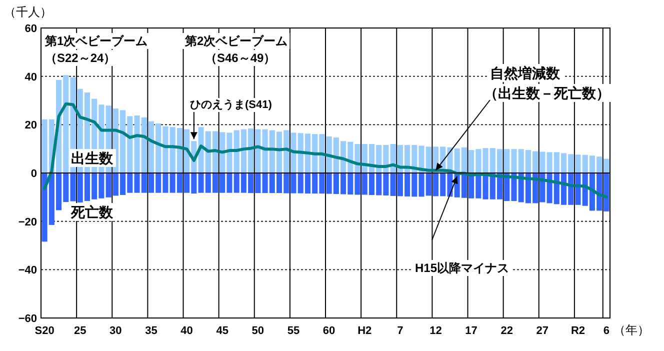 The image size is (664, 351). Describe the element at coordinates (116, 331) in the screenshot. I see `x-tick-label: 30` at that location.